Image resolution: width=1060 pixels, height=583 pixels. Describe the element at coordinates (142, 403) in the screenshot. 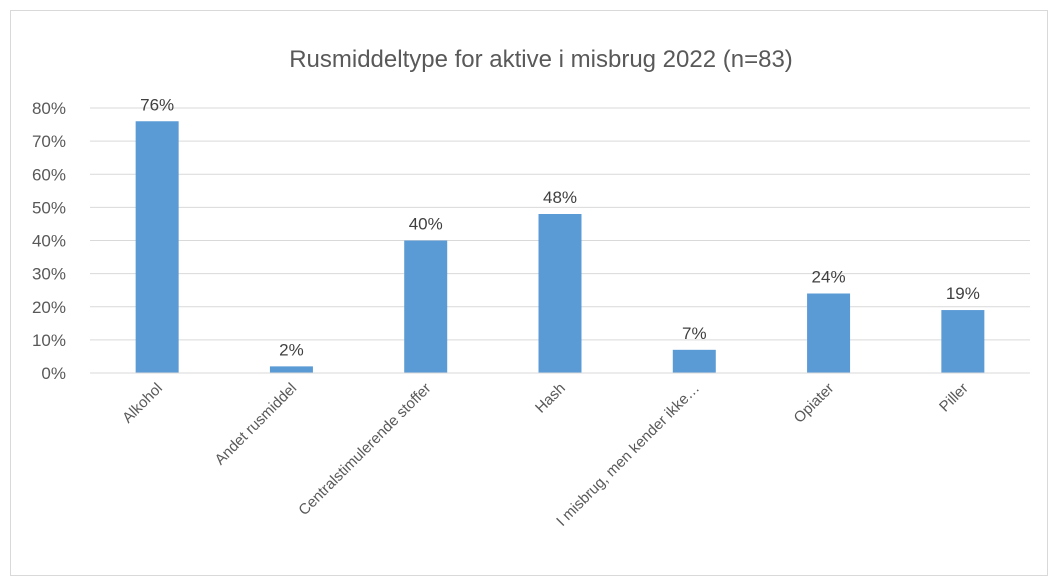

I see `category-label: Alkohol` at that location.